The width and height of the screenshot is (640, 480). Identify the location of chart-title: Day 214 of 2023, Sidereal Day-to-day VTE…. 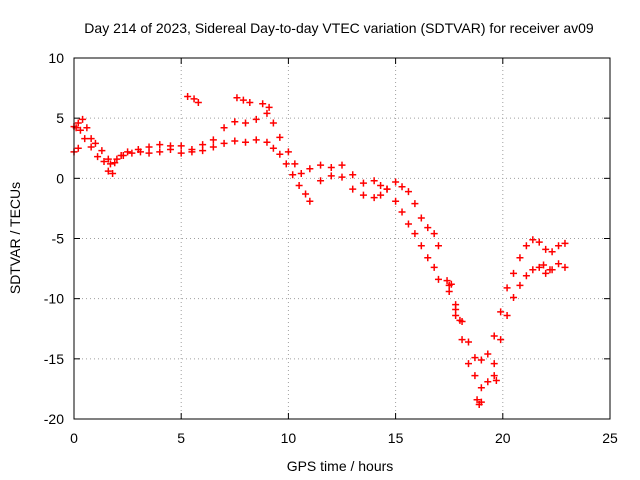
(339, 28).